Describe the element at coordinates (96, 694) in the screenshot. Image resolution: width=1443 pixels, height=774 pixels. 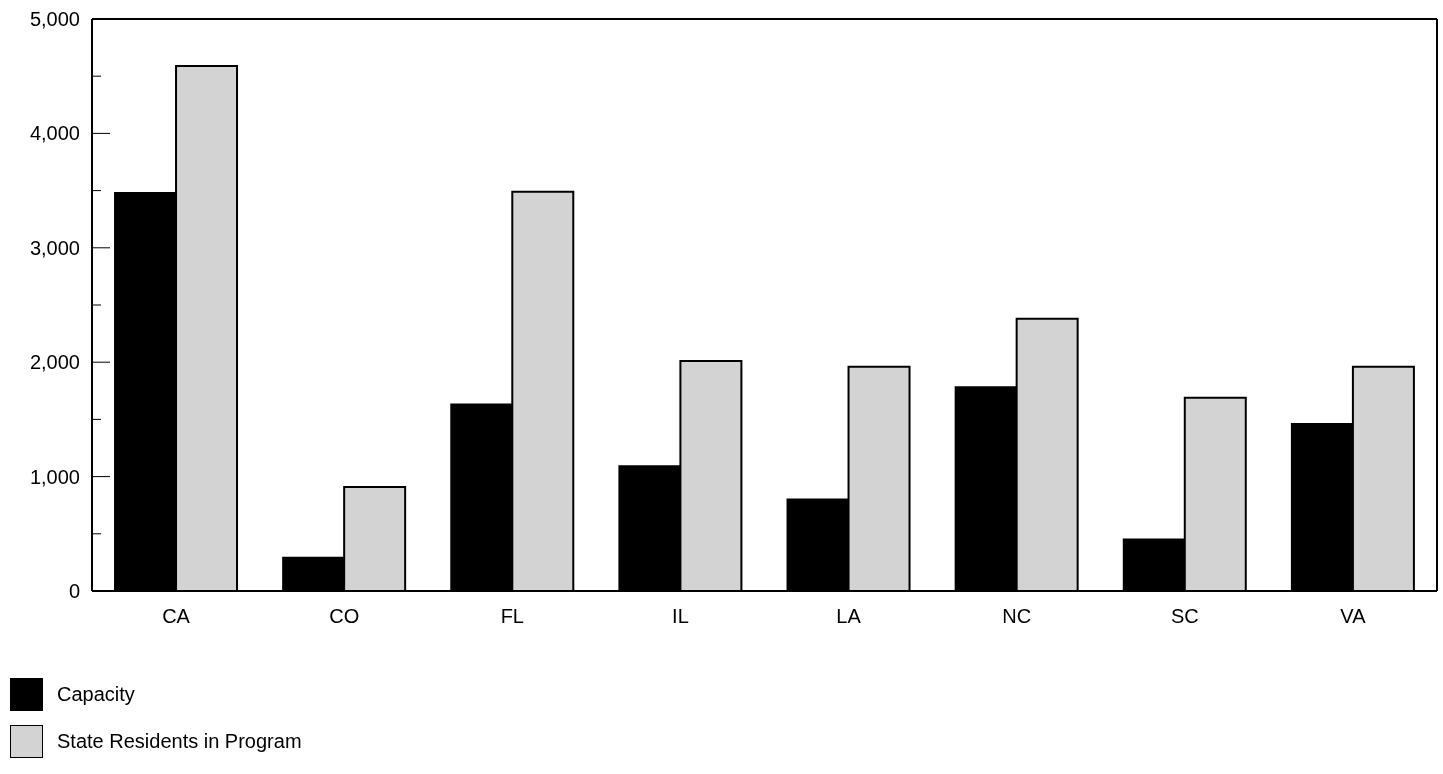
I see `legend-label: Capacity` at that location.